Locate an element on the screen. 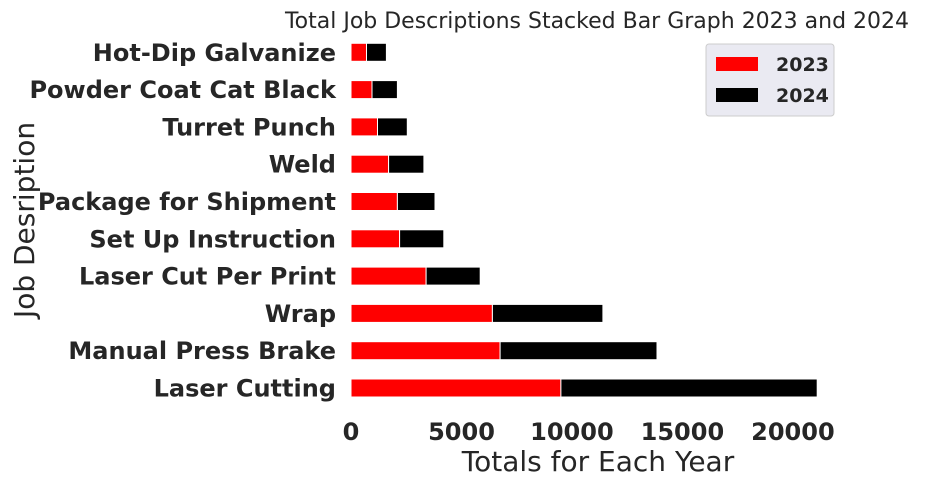  bar-2024-wrap is located at coordinates (547, 313).